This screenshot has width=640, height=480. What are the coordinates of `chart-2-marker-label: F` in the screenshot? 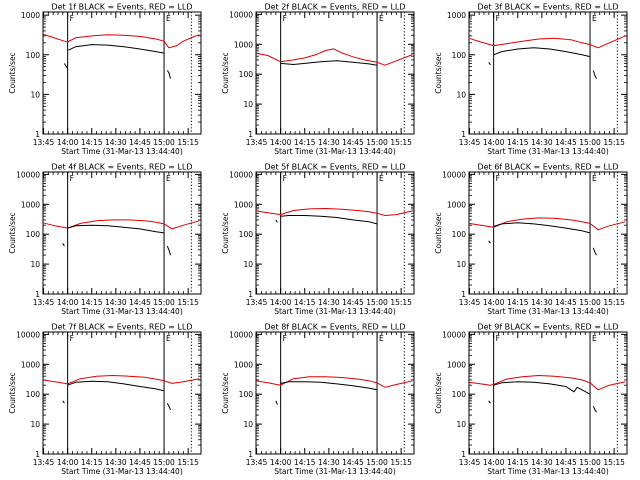 It's located at (285, 18).